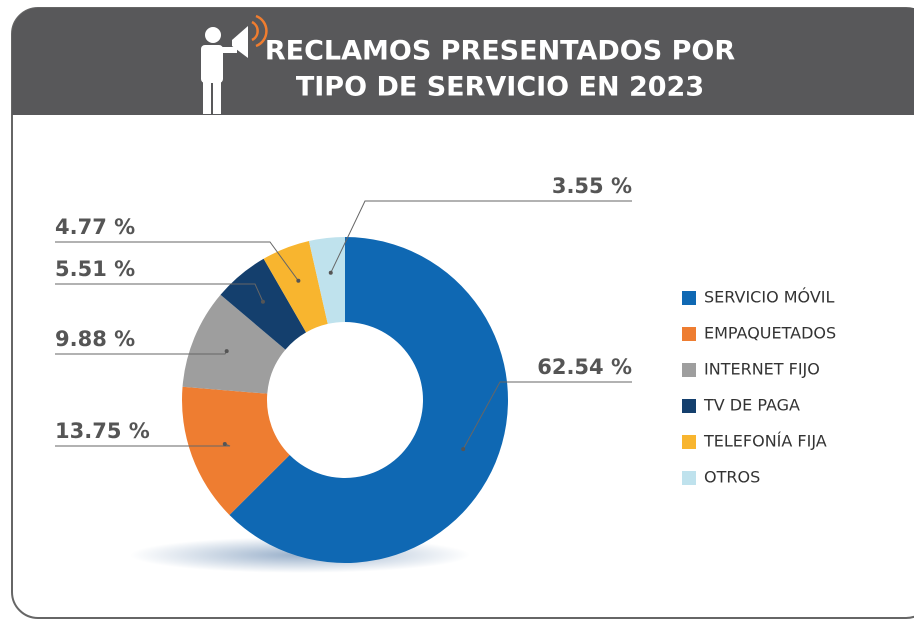  I want to click on data-label: 9.88 %, so click(95, 339).